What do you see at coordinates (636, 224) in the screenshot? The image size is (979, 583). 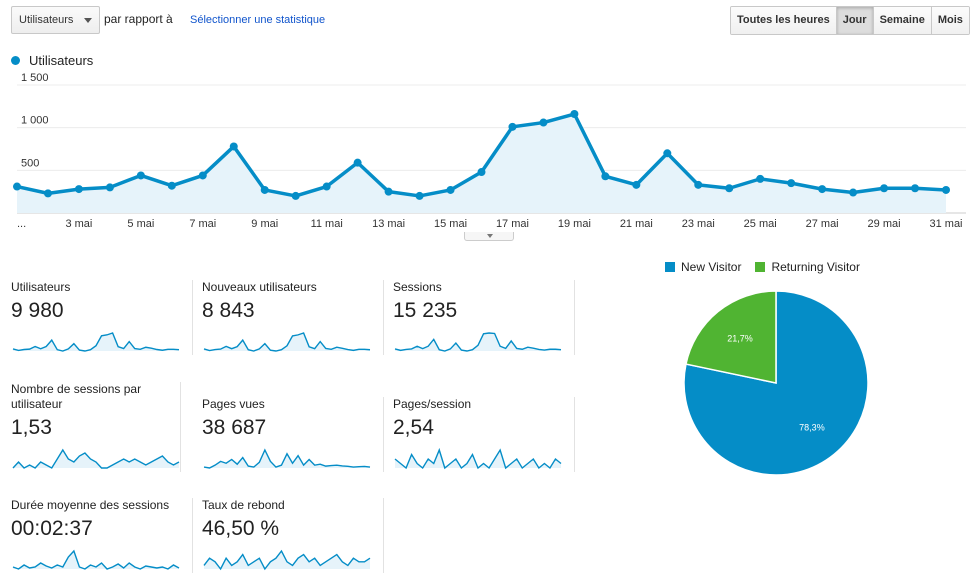 I see `x-tick-label: 21 mai` at bounding box center [636, 224].